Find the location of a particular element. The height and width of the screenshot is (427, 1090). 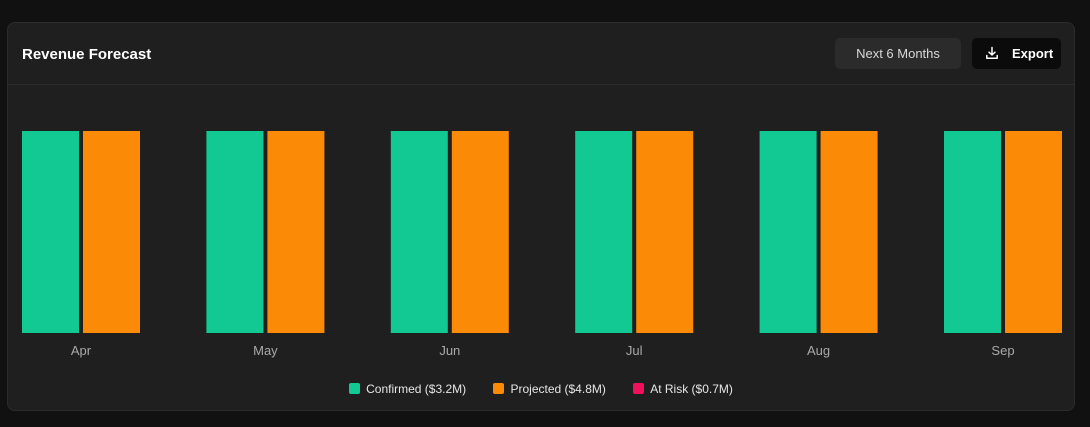

bar-projected-jun is located at coordinates (480, 232).